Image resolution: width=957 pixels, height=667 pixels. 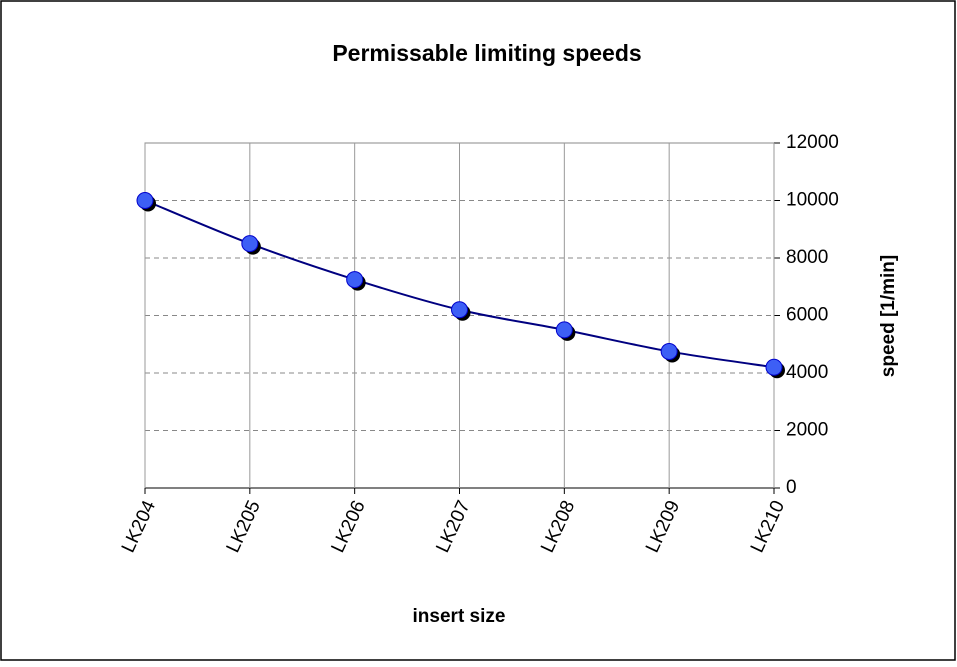 I want to click on y-tick-label: 0, so click(x=791, y=487).